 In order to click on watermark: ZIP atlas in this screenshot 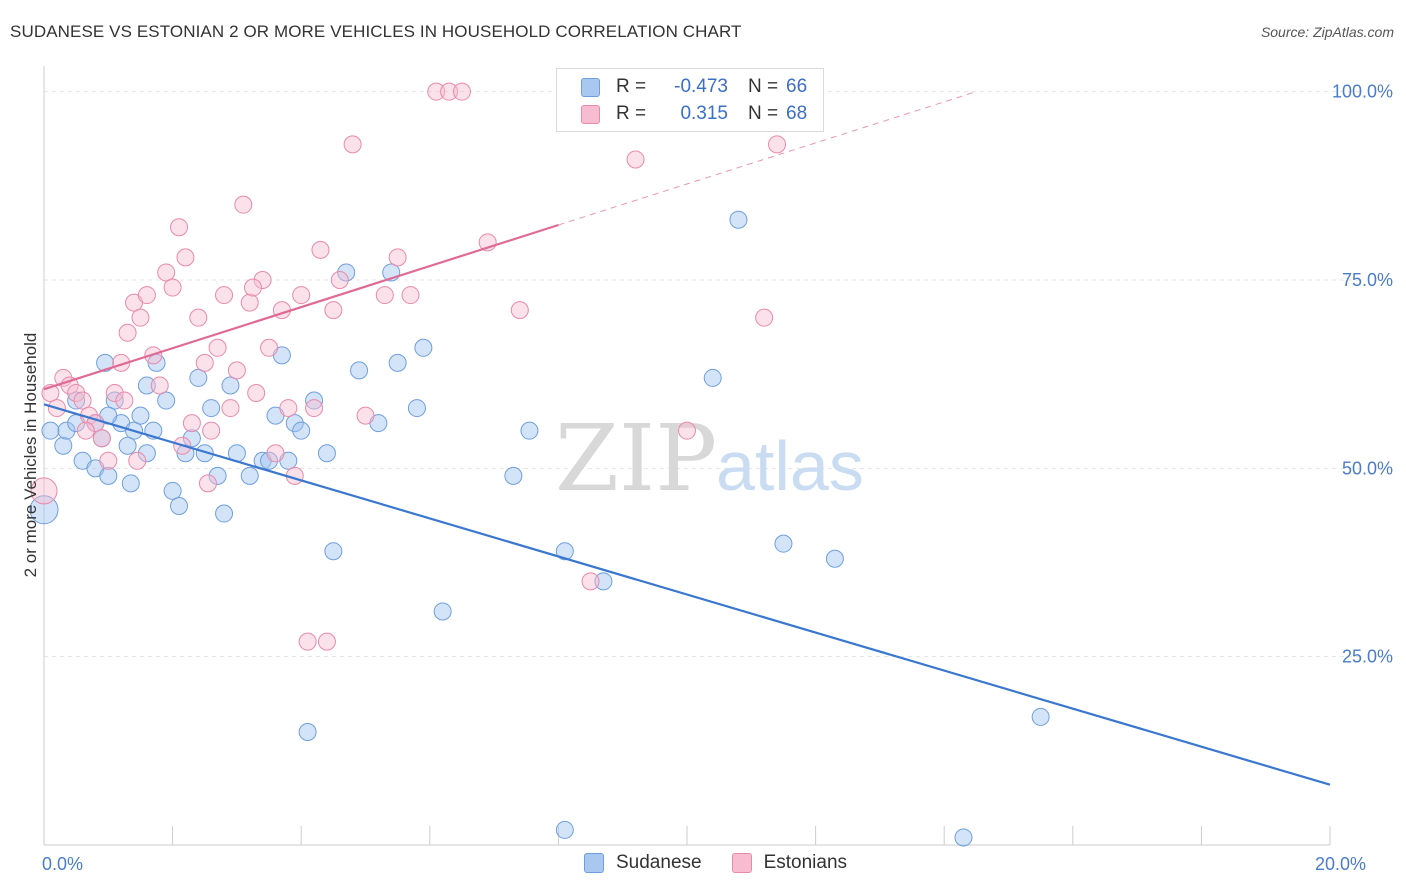, I will do `click(709, 458)`.